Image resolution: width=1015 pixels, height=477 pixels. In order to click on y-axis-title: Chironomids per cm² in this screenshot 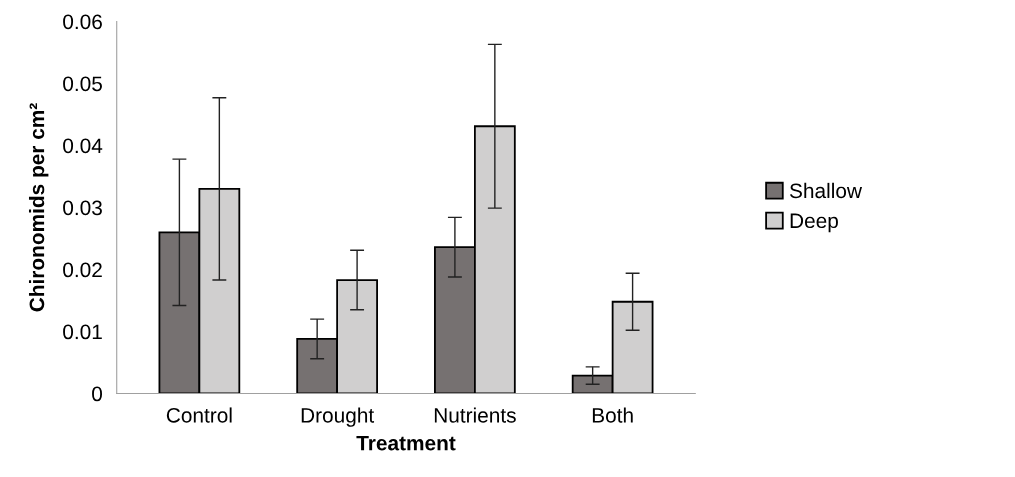, I will do `click(38, 207)`.